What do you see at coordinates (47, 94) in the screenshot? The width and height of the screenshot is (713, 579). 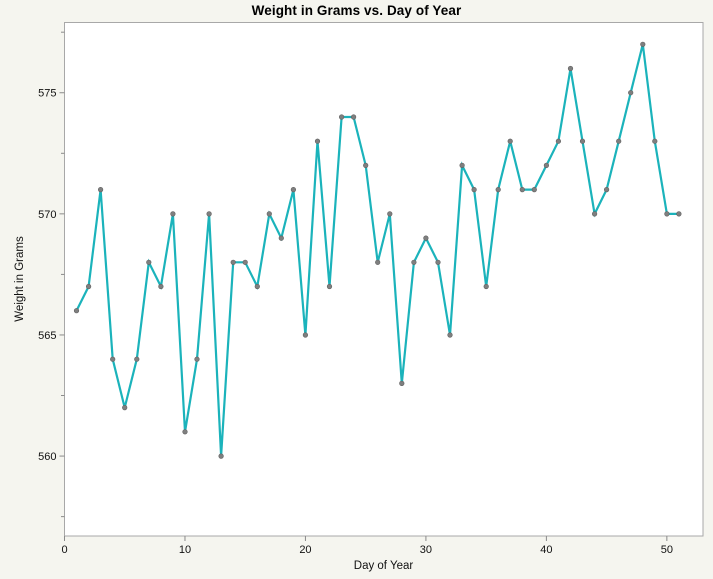 I see `y-tick-label: 575` at bounding box center [47, 94].